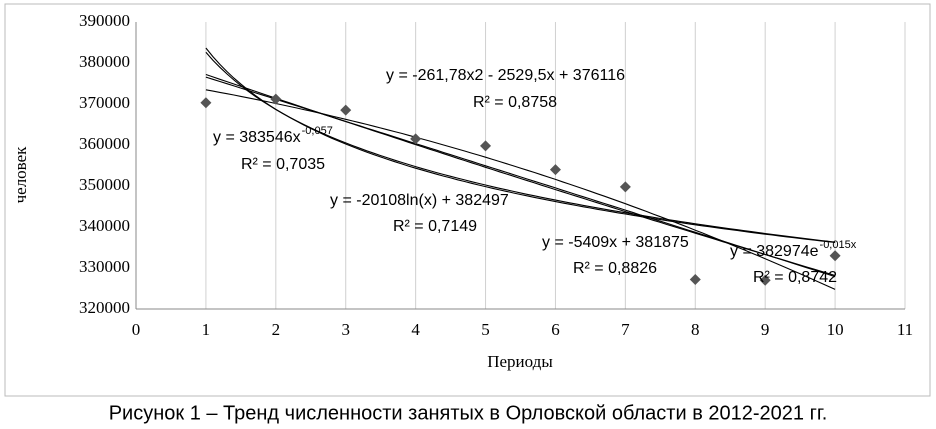  Describe the element at coordinates (765, 329) in the screenshot. I see `x-tick-label: 9` at that location.